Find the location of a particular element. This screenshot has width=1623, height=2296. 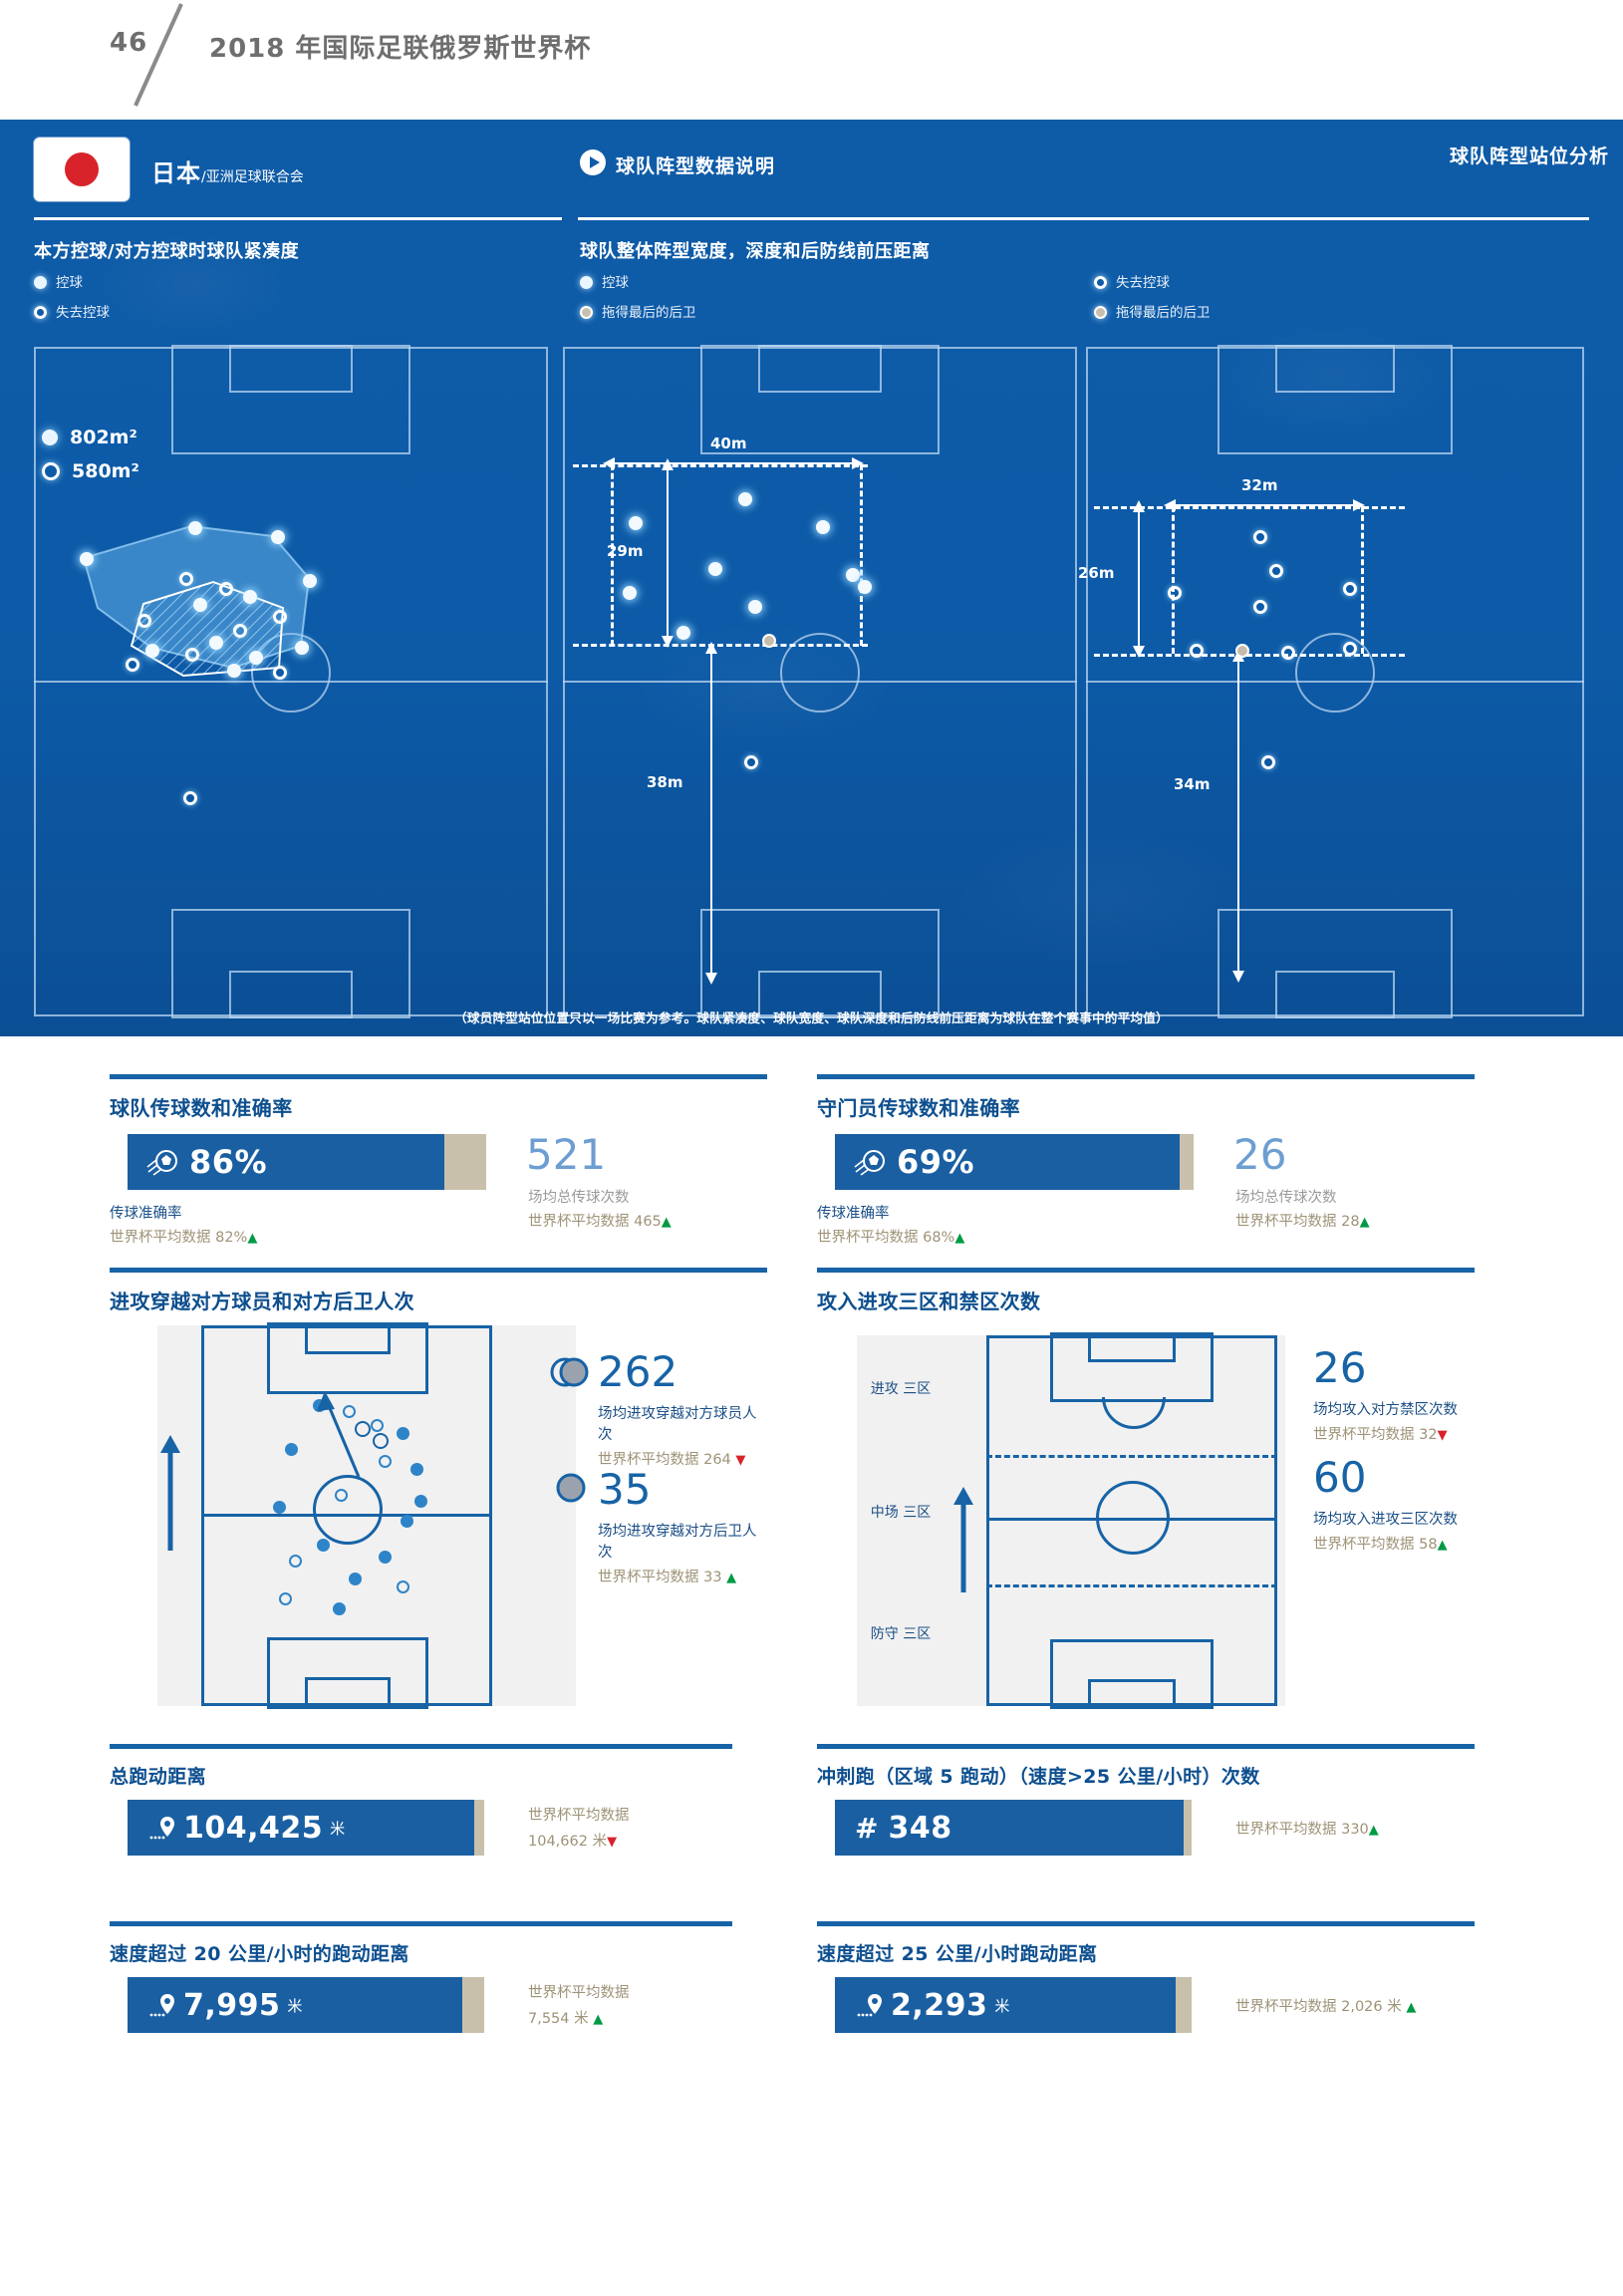

no-possession-ring-icon is located at coordinates (40, 312).